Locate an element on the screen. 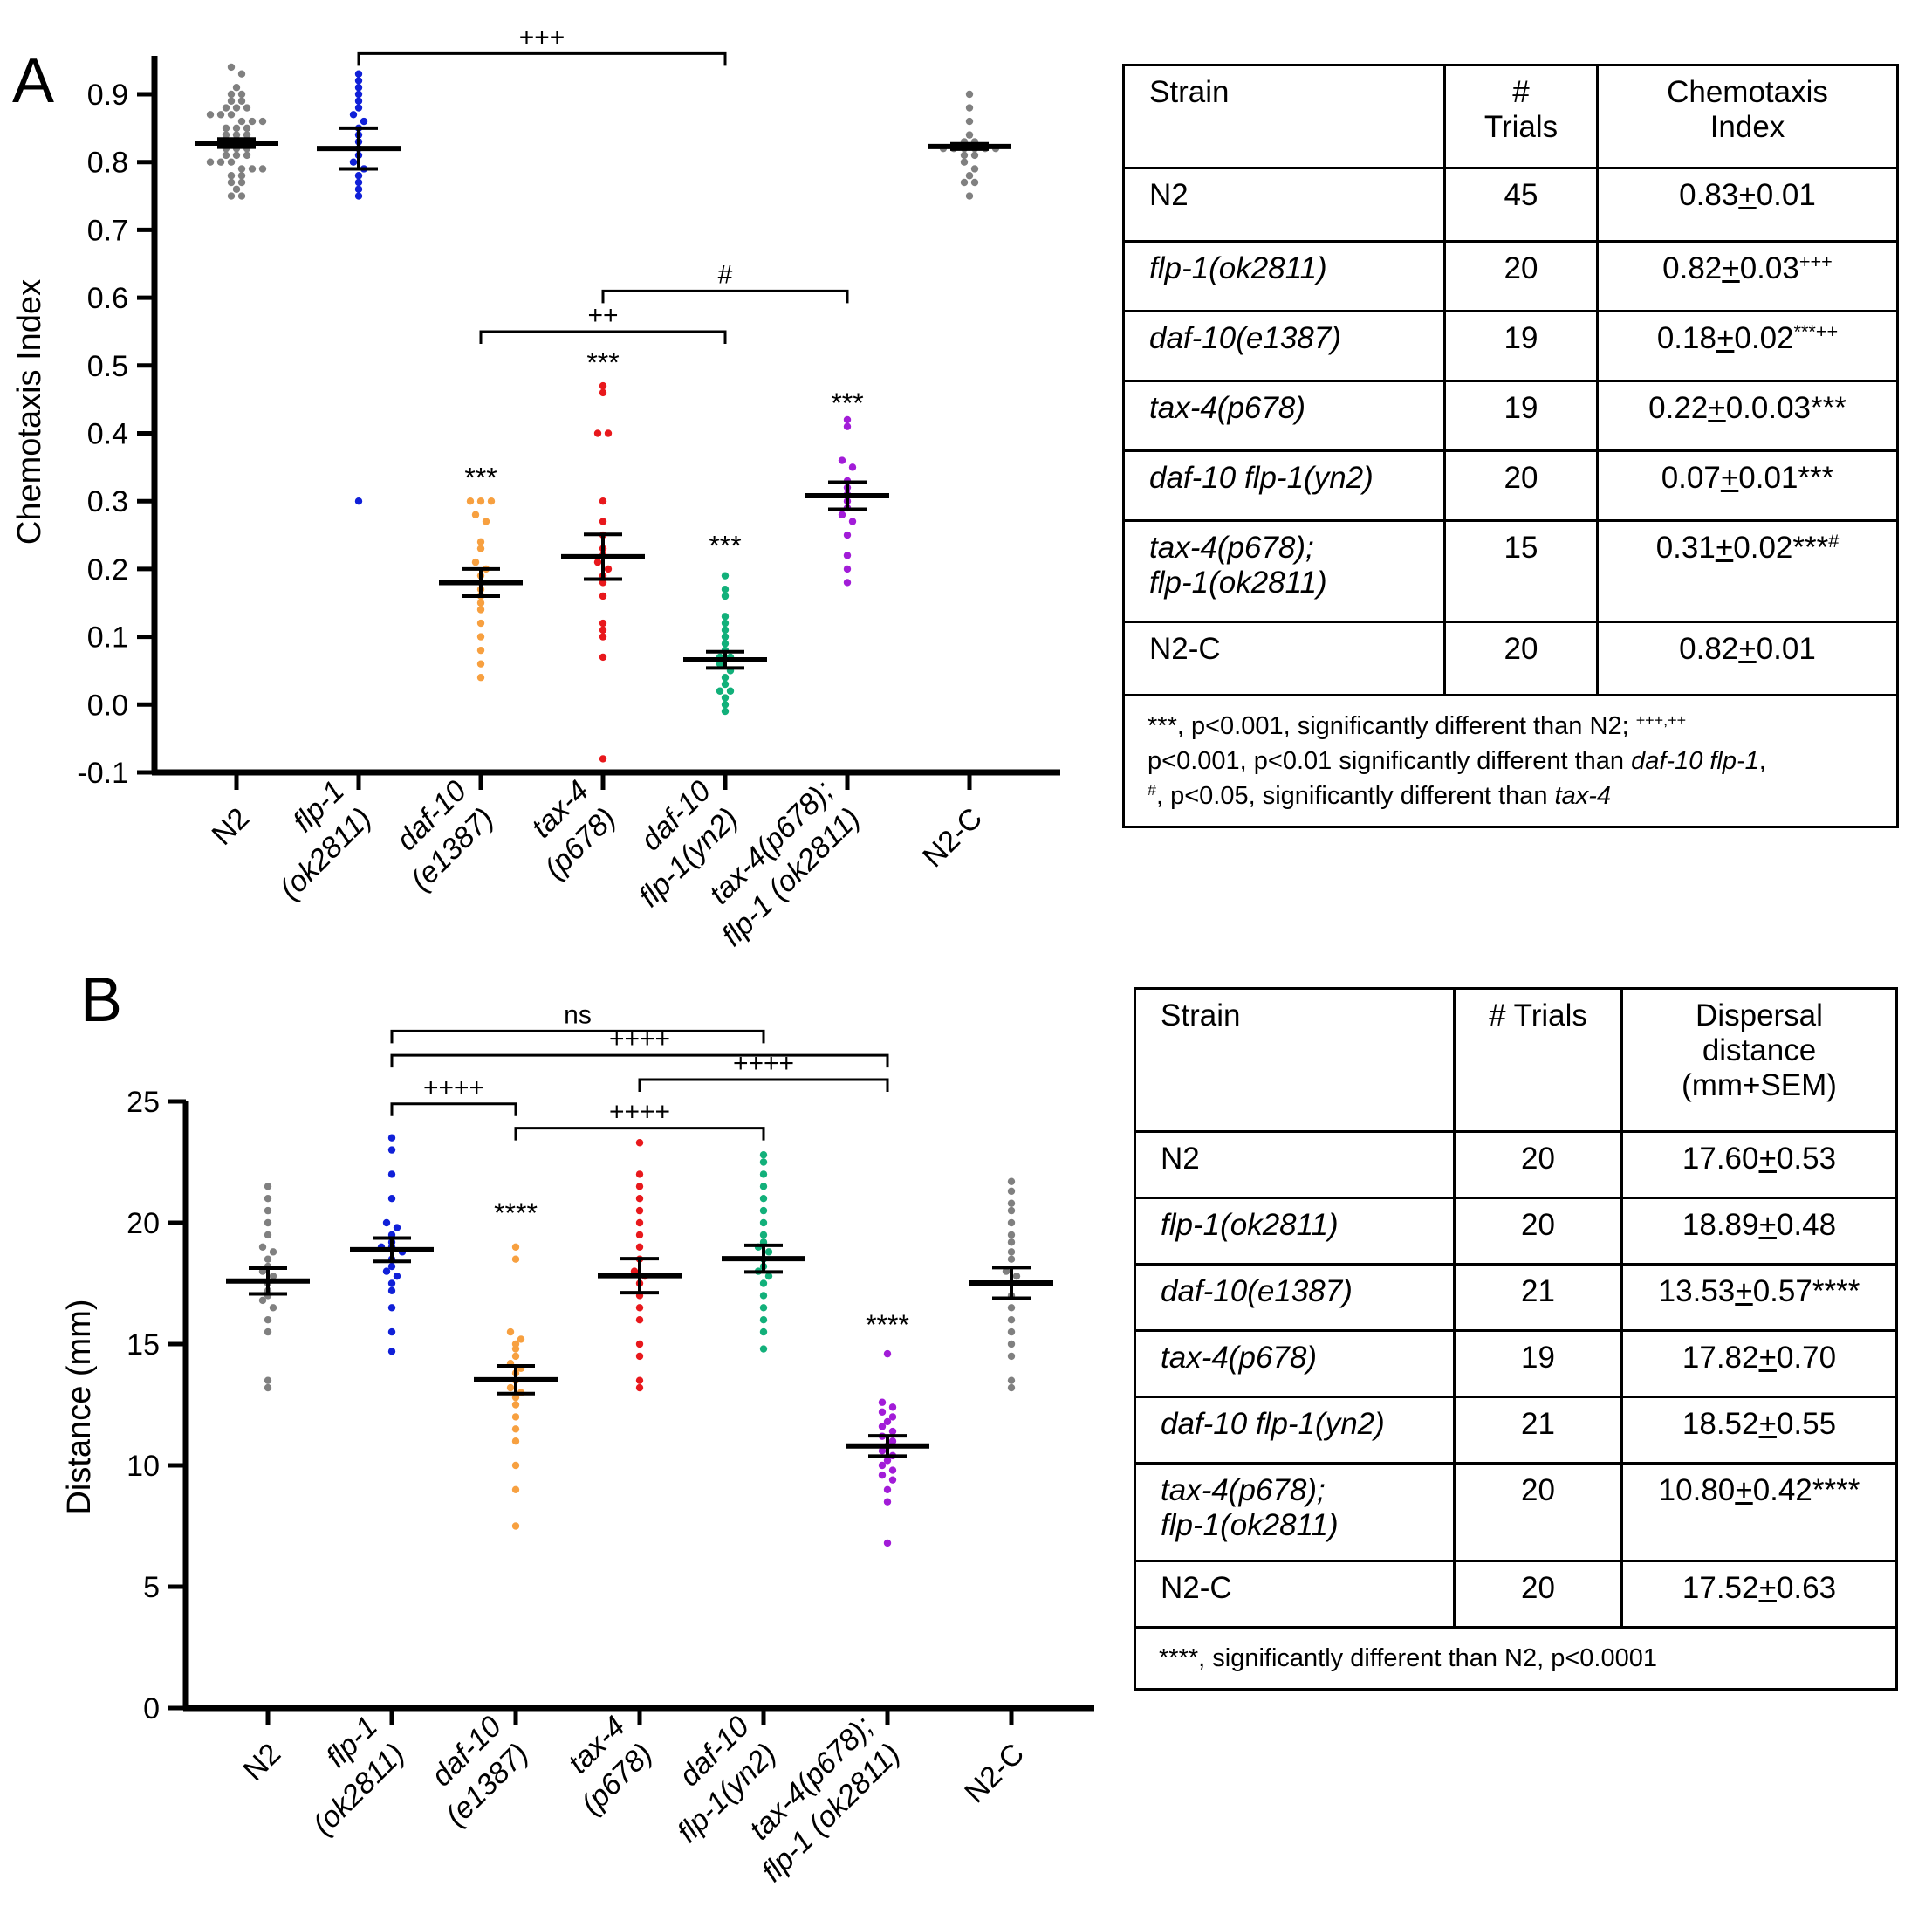  cell-strain: daf-10(e1387) is located at coordinates (1284, 346).